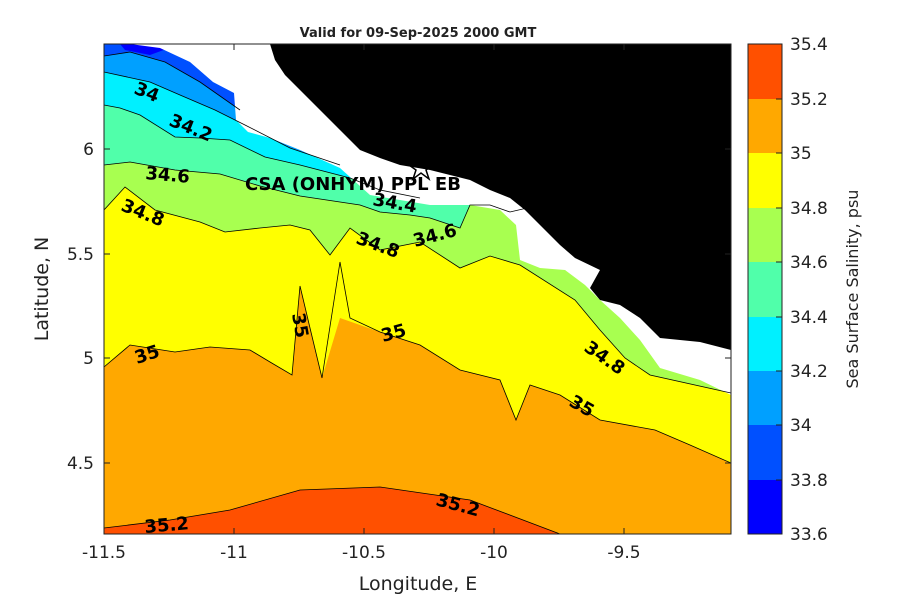 The height and width of the screenshot is (600, 900). What do you see at coordinates (299, 325) in the screenshot?
I see `contour-label-35: 35` at bounding box center [299, 325].